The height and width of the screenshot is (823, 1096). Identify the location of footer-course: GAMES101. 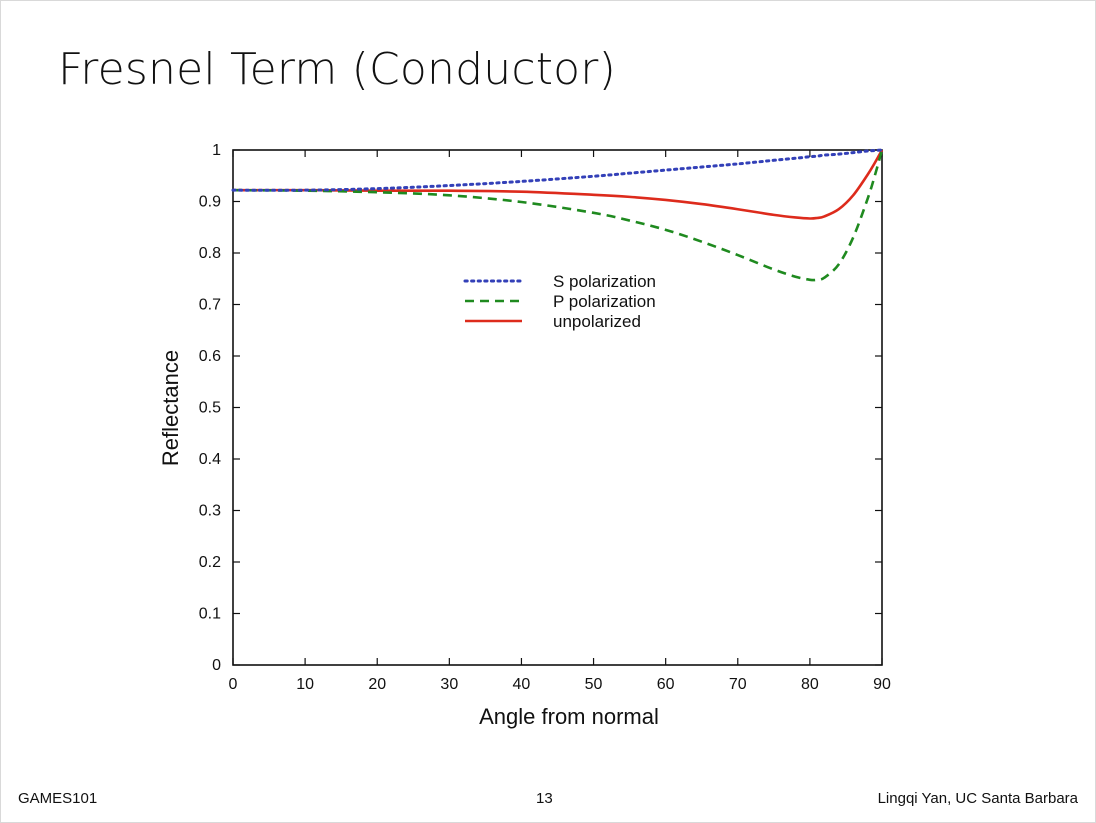
(58, 798).